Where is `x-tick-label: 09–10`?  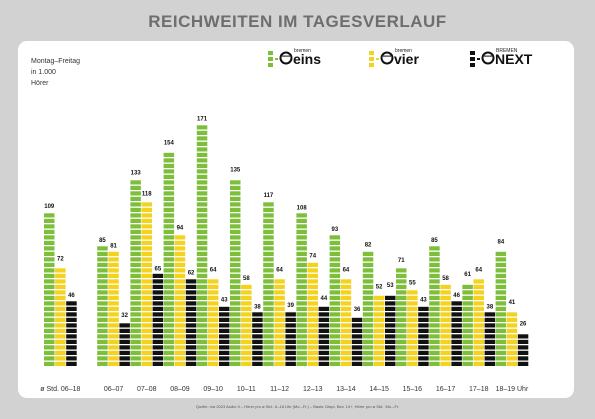
x-tick-label: 09–10 is located at coordinates (213, 389).